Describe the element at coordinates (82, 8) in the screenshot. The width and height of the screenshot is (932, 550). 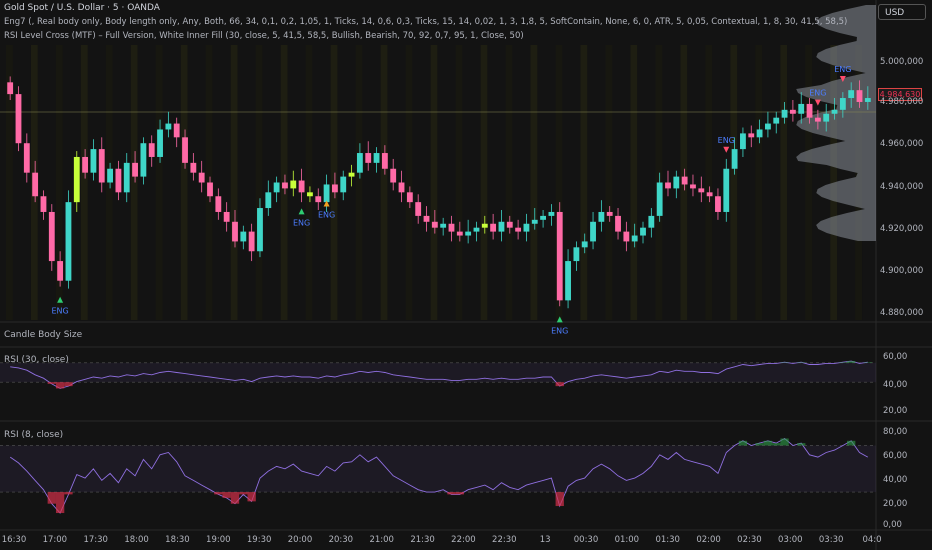
I see `symbol-title: Gold Spot / U.S. Dollar · 5 · OANDA` at that location.